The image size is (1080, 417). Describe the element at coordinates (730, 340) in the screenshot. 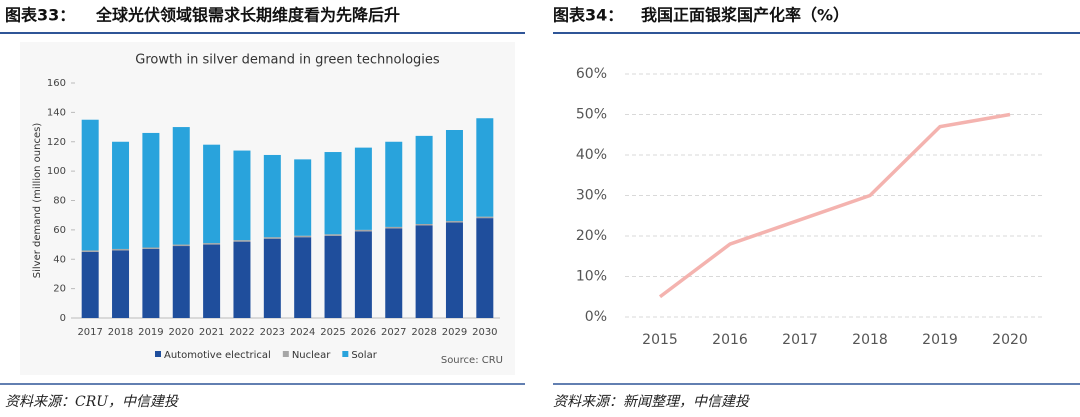

I see `x-tick-label: 2016` at that location.